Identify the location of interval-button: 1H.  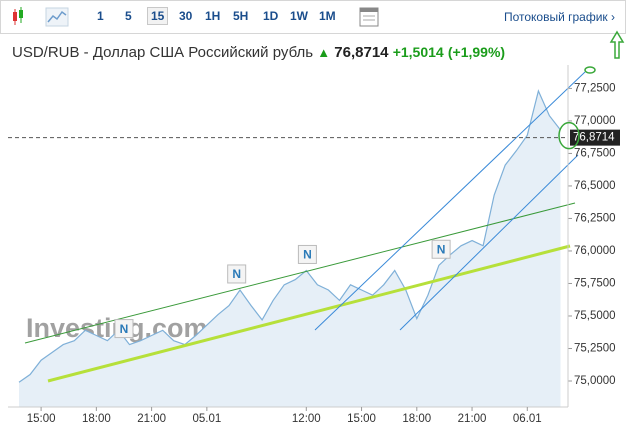
(213, 16).